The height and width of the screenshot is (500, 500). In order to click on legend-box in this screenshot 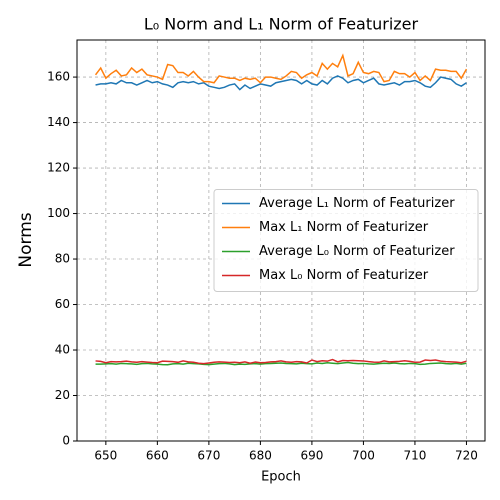, I will do `click(346, 240)`.